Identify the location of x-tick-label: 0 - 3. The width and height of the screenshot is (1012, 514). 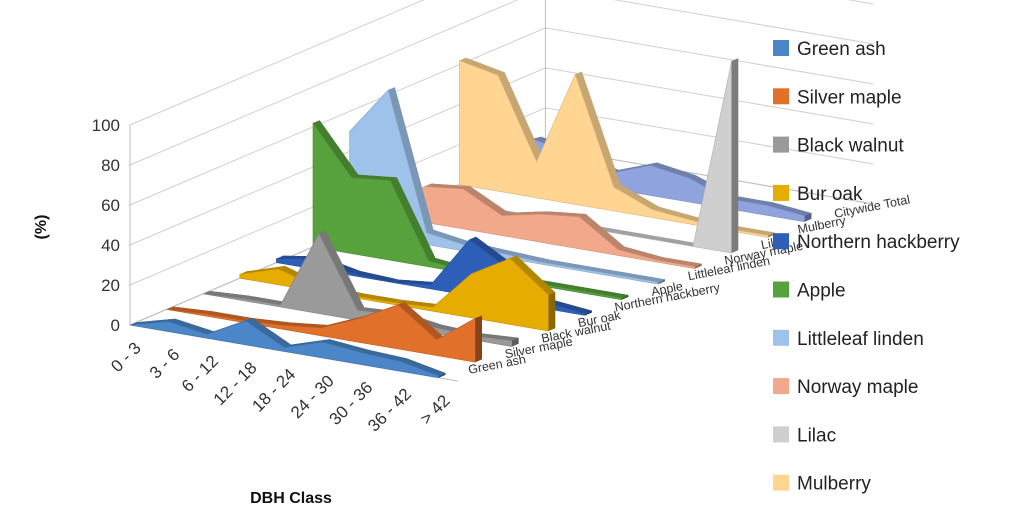
(125, 356).